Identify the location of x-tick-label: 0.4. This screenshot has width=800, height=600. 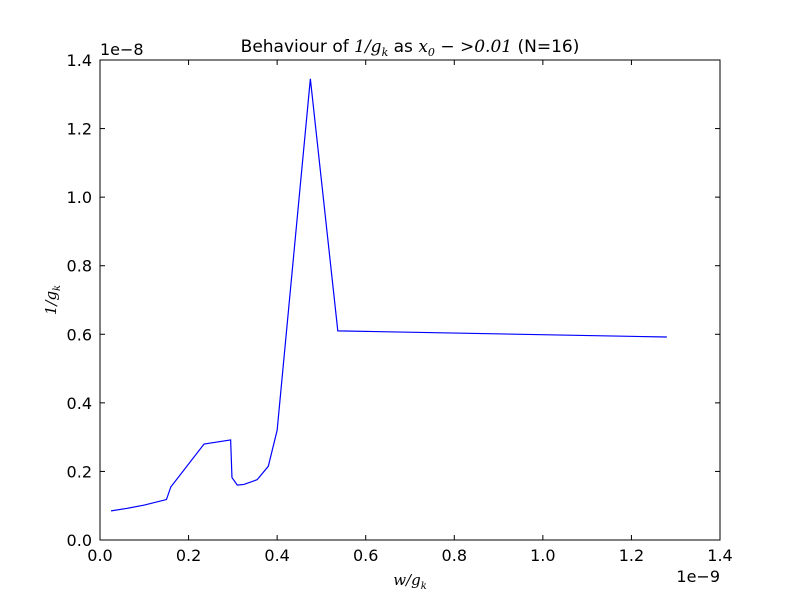
(276, 555).